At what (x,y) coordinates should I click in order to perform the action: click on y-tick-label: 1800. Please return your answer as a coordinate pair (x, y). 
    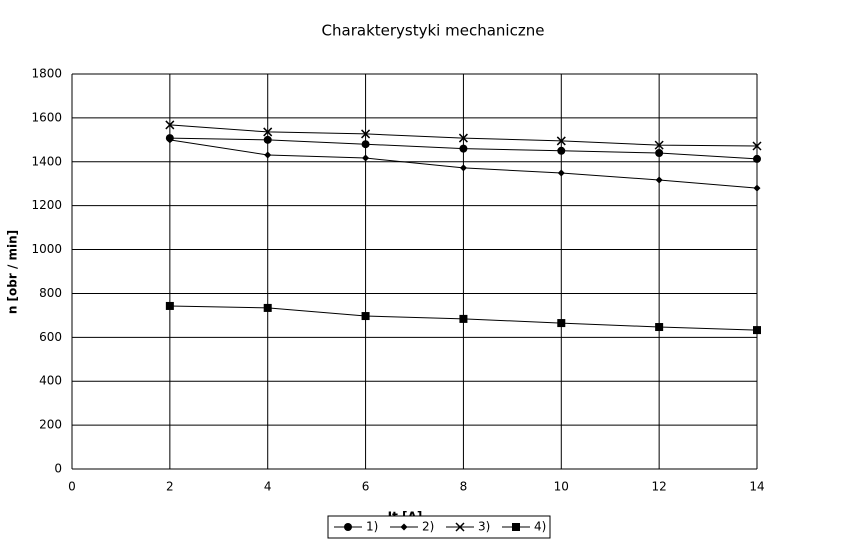
    Looking at the image, I should click on (46, 74).